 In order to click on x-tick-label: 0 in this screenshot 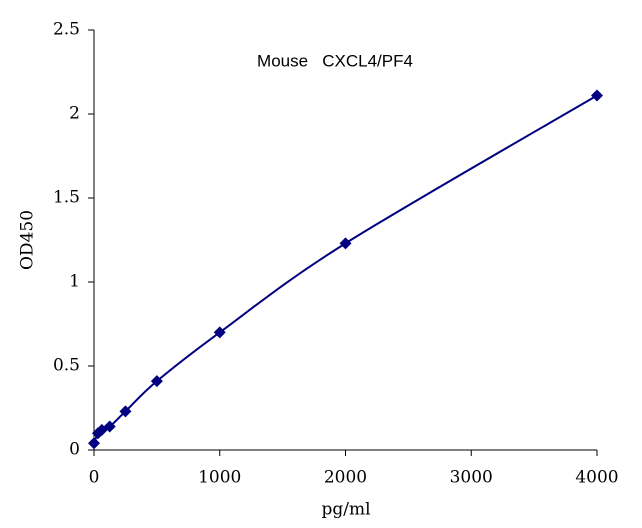, I will do `click(94, 478)`.